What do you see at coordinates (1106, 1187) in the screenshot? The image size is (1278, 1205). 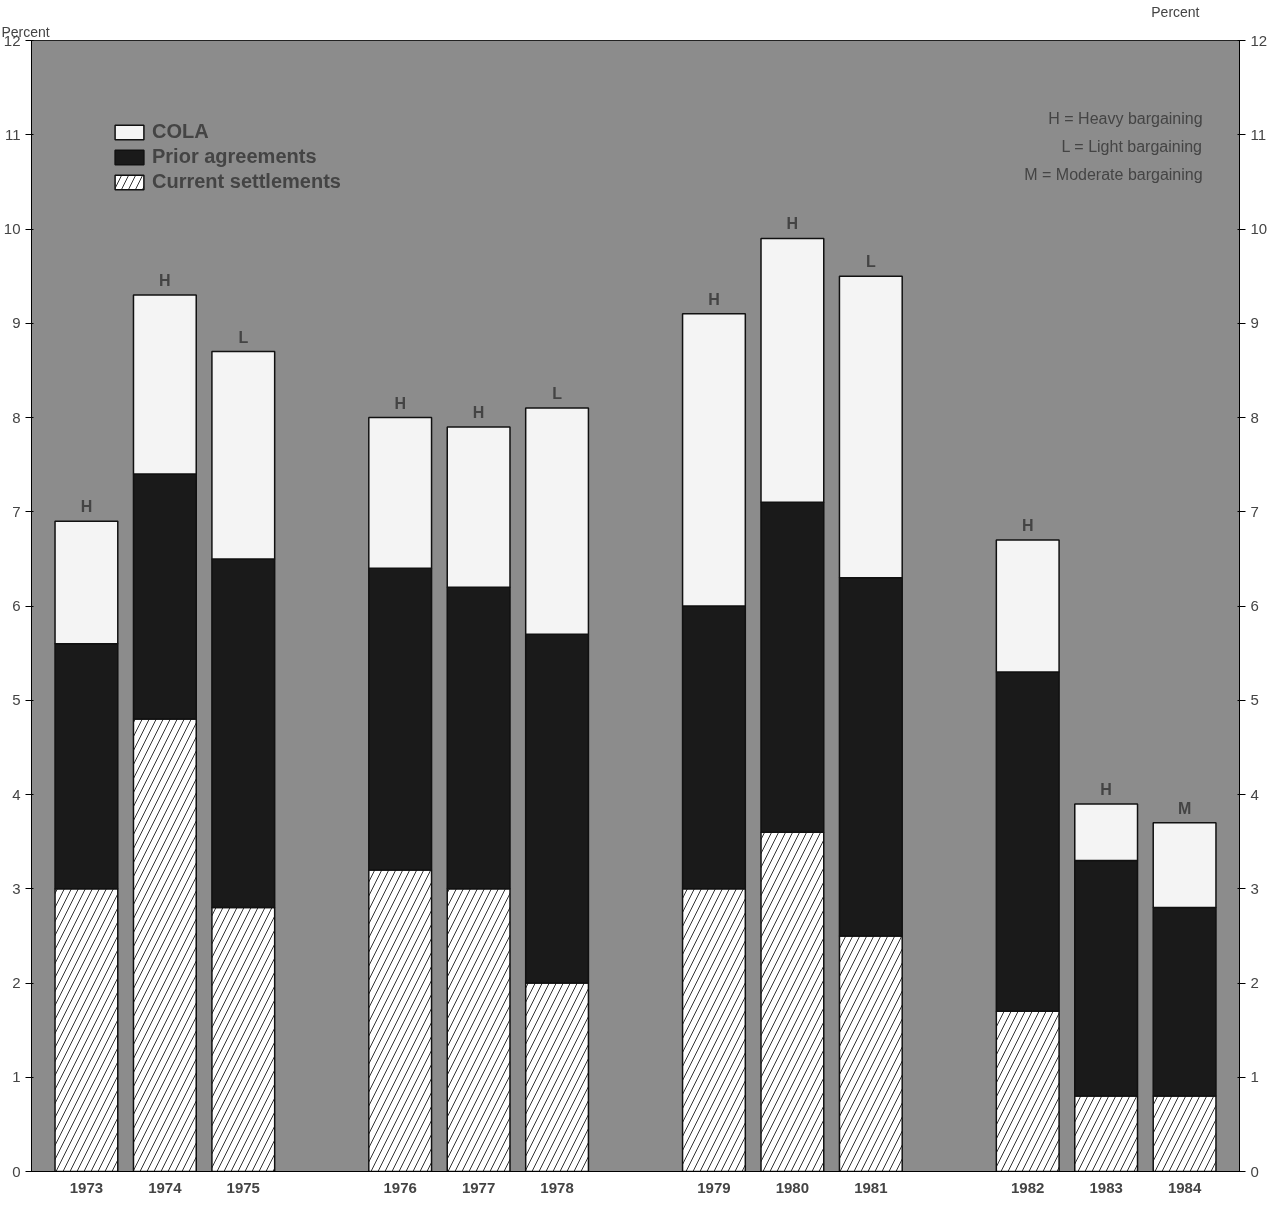 I see `x-tick-label: 1983` at bounding box center [1106, 1187].